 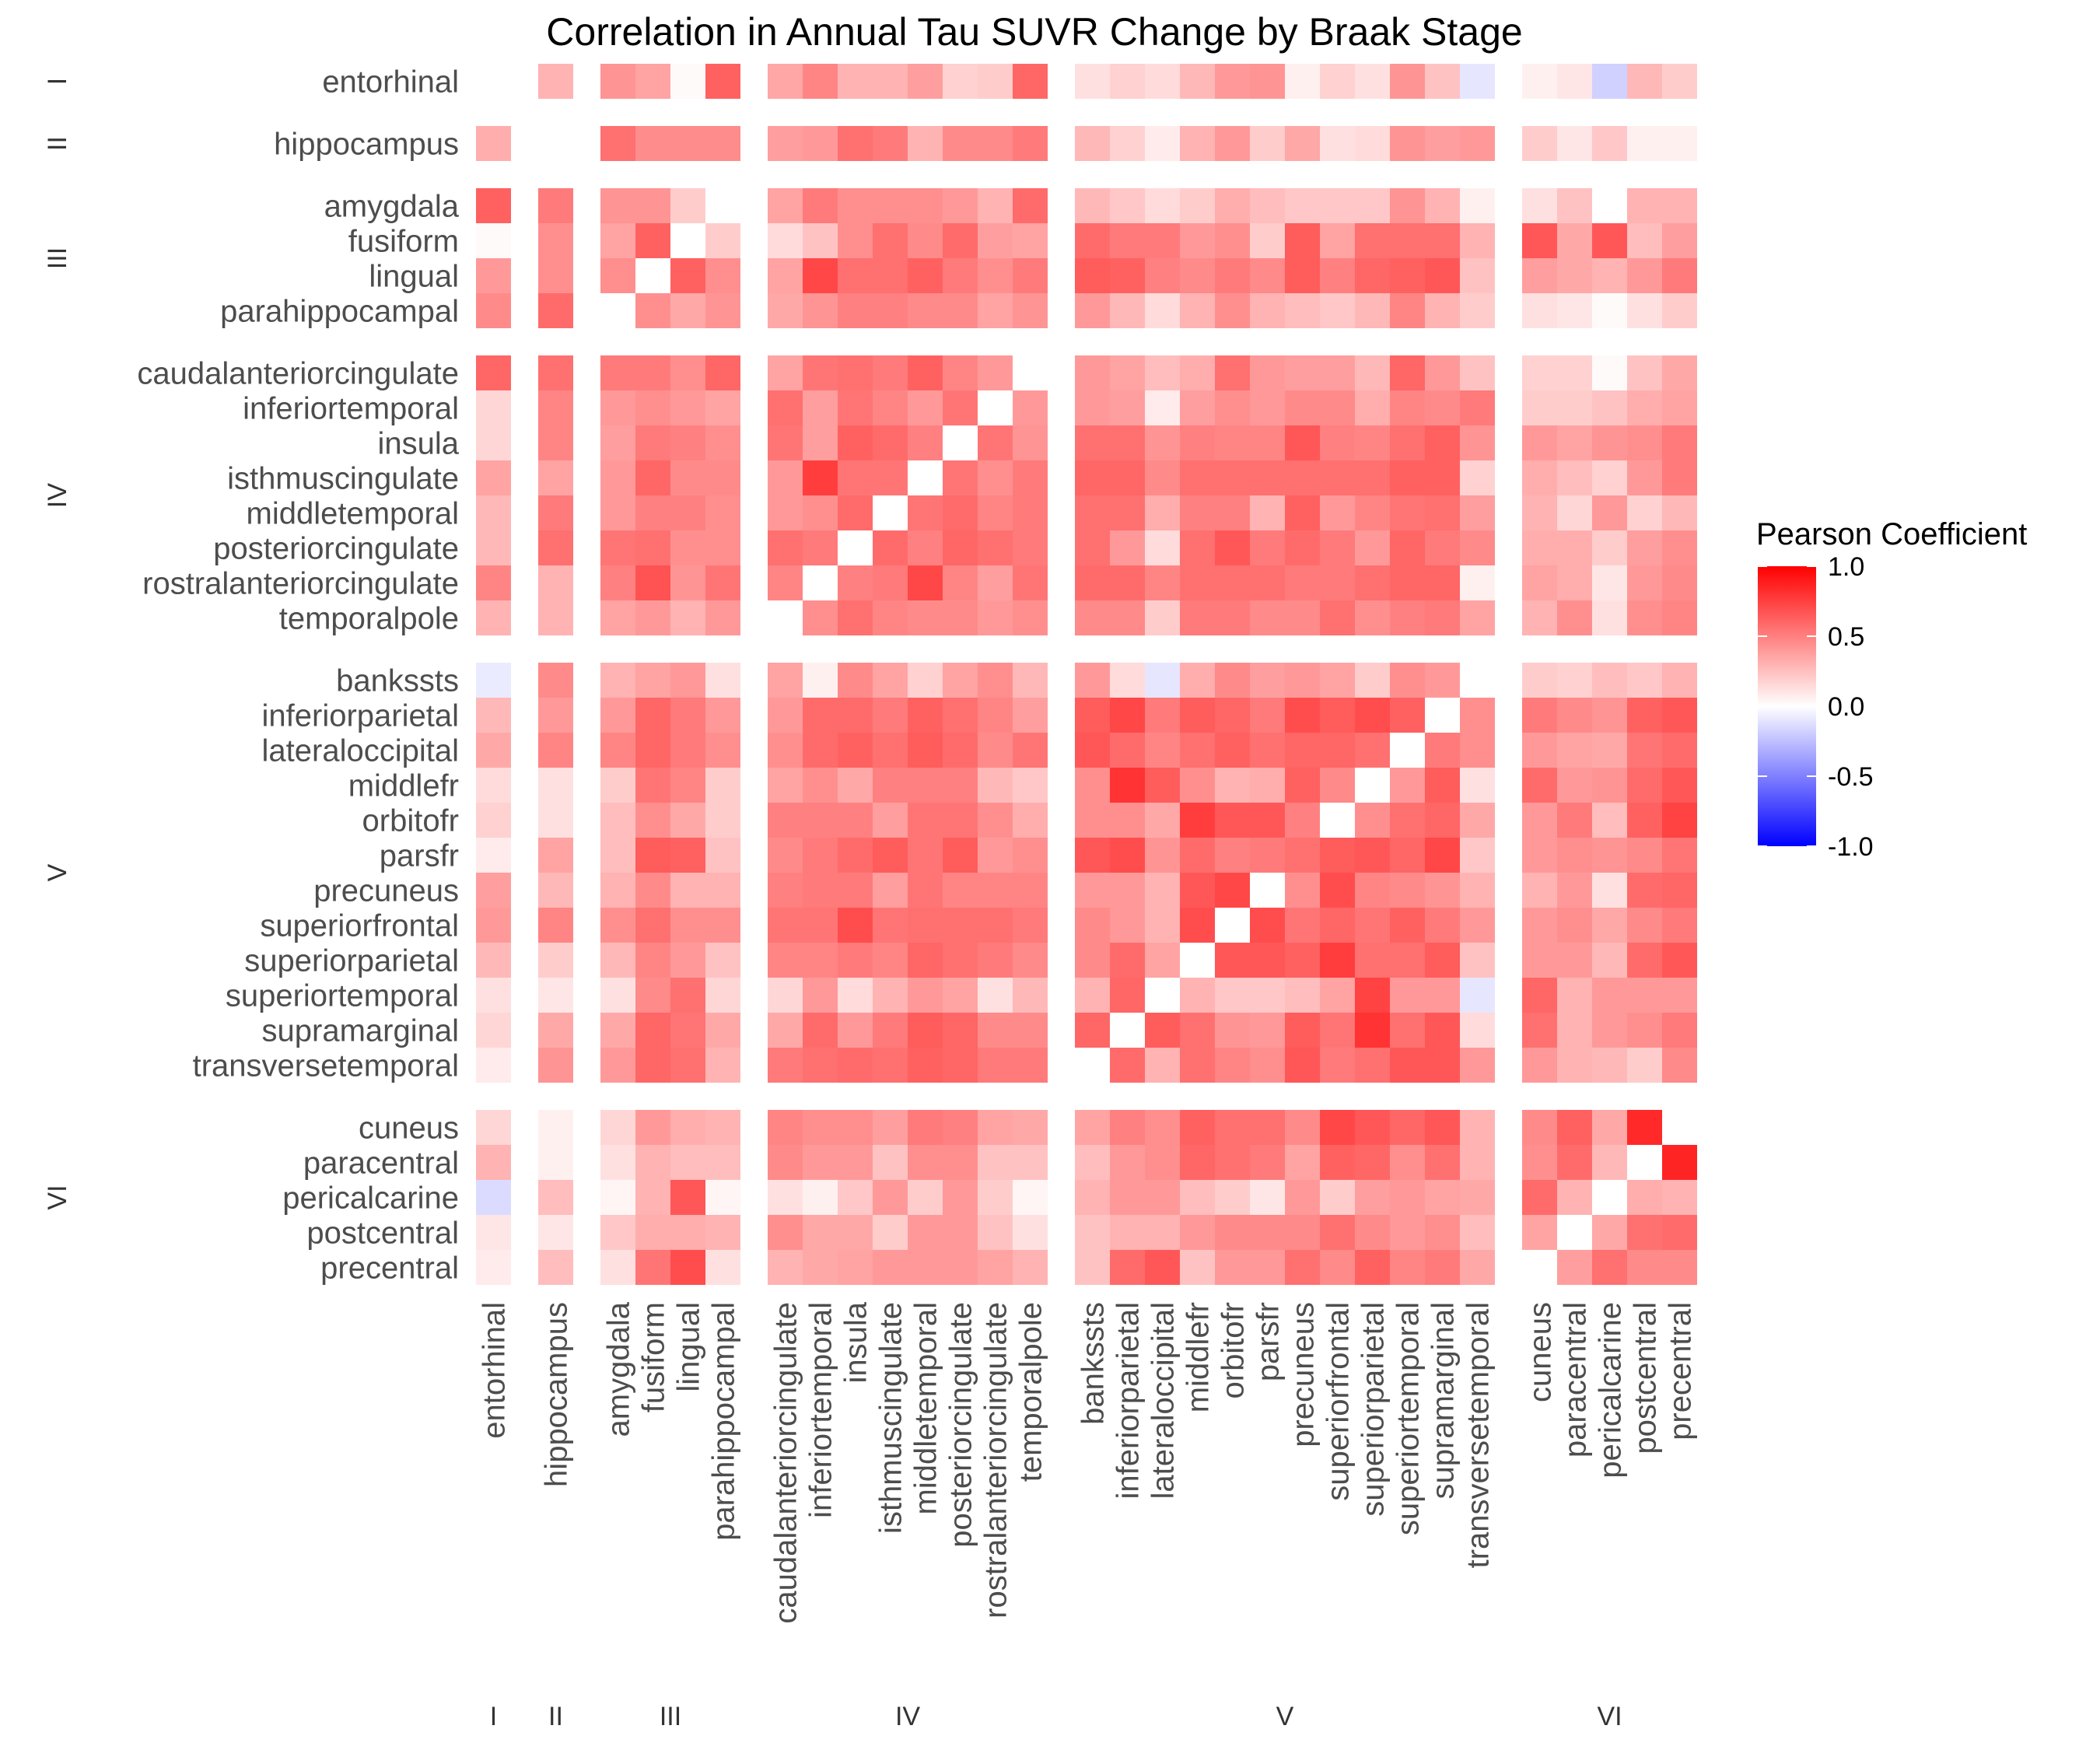 I want to click on legend: Pearson Coefficient 1.0 0.5 0.0 -0.5 -1.0, so click(x=1892, y=690).